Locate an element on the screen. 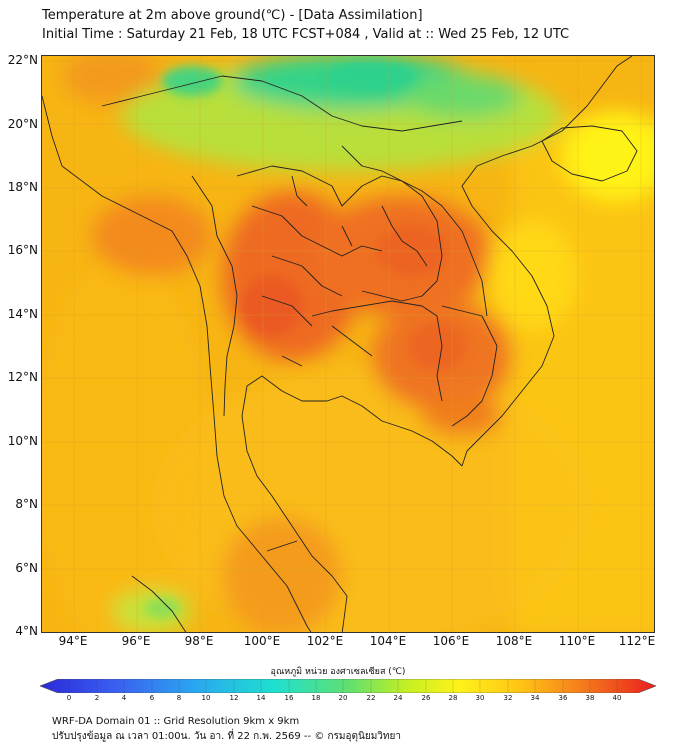 The height and width of the screenshot is (756, 676). cold-zone-north-east is located at coordinates (462, 96).